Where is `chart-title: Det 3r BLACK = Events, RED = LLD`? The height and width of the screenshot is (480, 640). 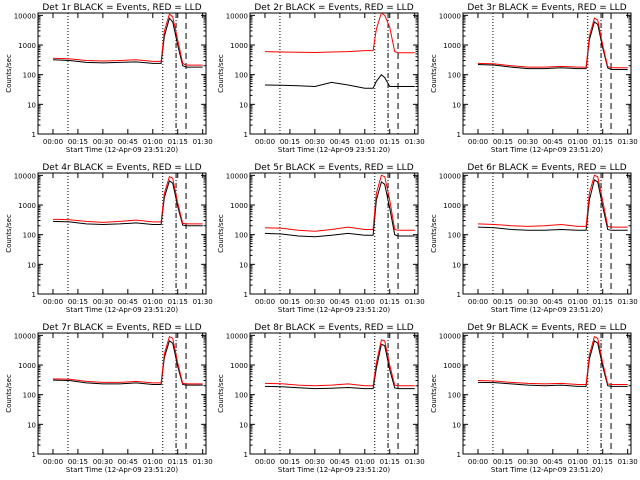 chart-title: Det 3r BLACK = Events, RED = LLD is located at coordinates (546, 8).